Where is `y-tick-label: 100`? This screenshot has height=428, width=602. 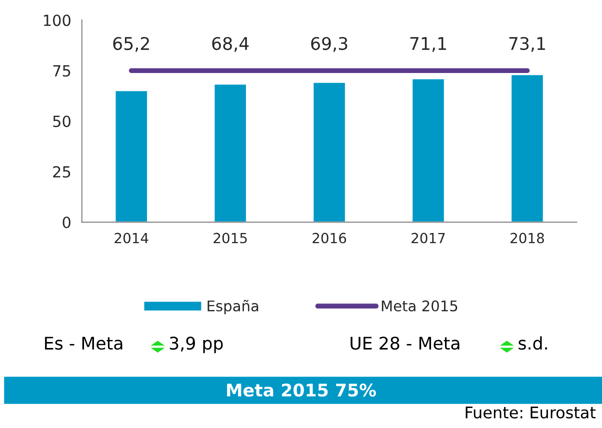 y-tick-label: 100 is located at coordinates (57, 20).